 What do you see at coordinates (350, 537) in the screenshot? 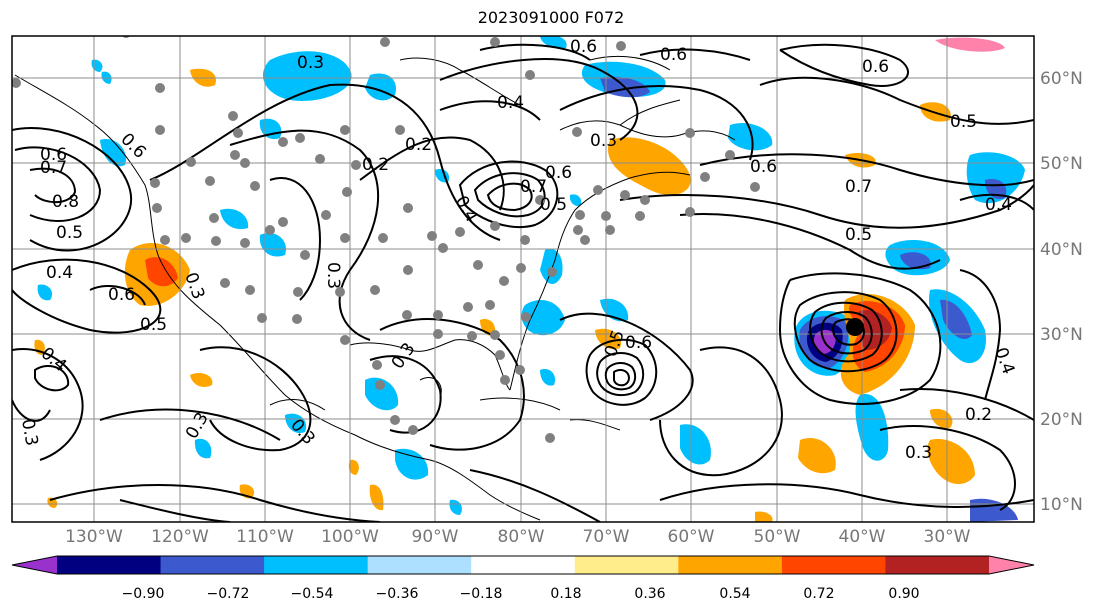
I see `lon-label: 100°W` at bounding box center [350, 537].